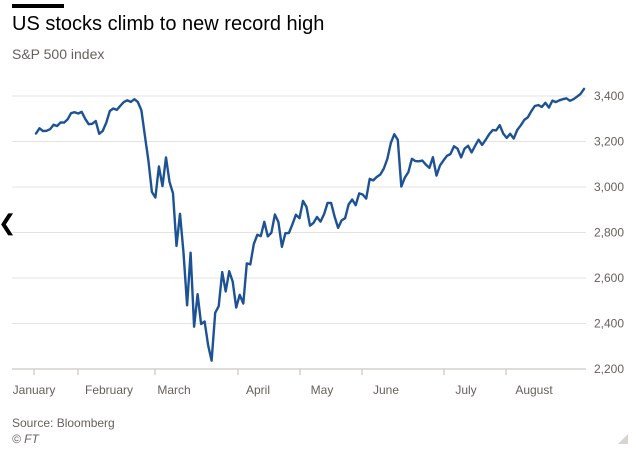  Describe the element at coordinates (109, 390) in the screenshot. I see `x-tick-label-february: February` at that location.